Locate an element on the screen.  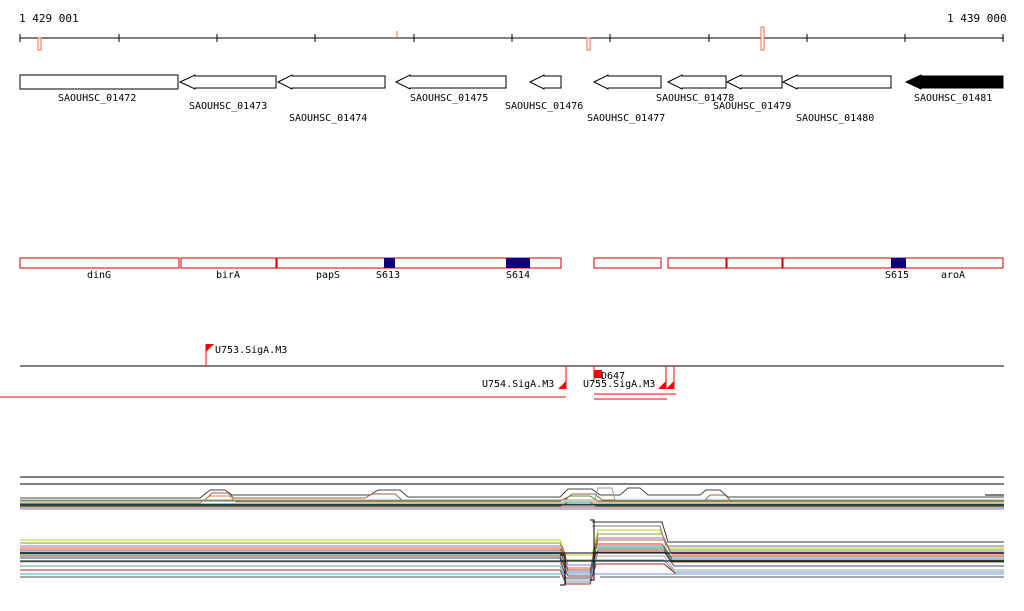
annotation-labels: dinG birA papS S613 S614 S615 aroA is located at coordinates (526, 275).